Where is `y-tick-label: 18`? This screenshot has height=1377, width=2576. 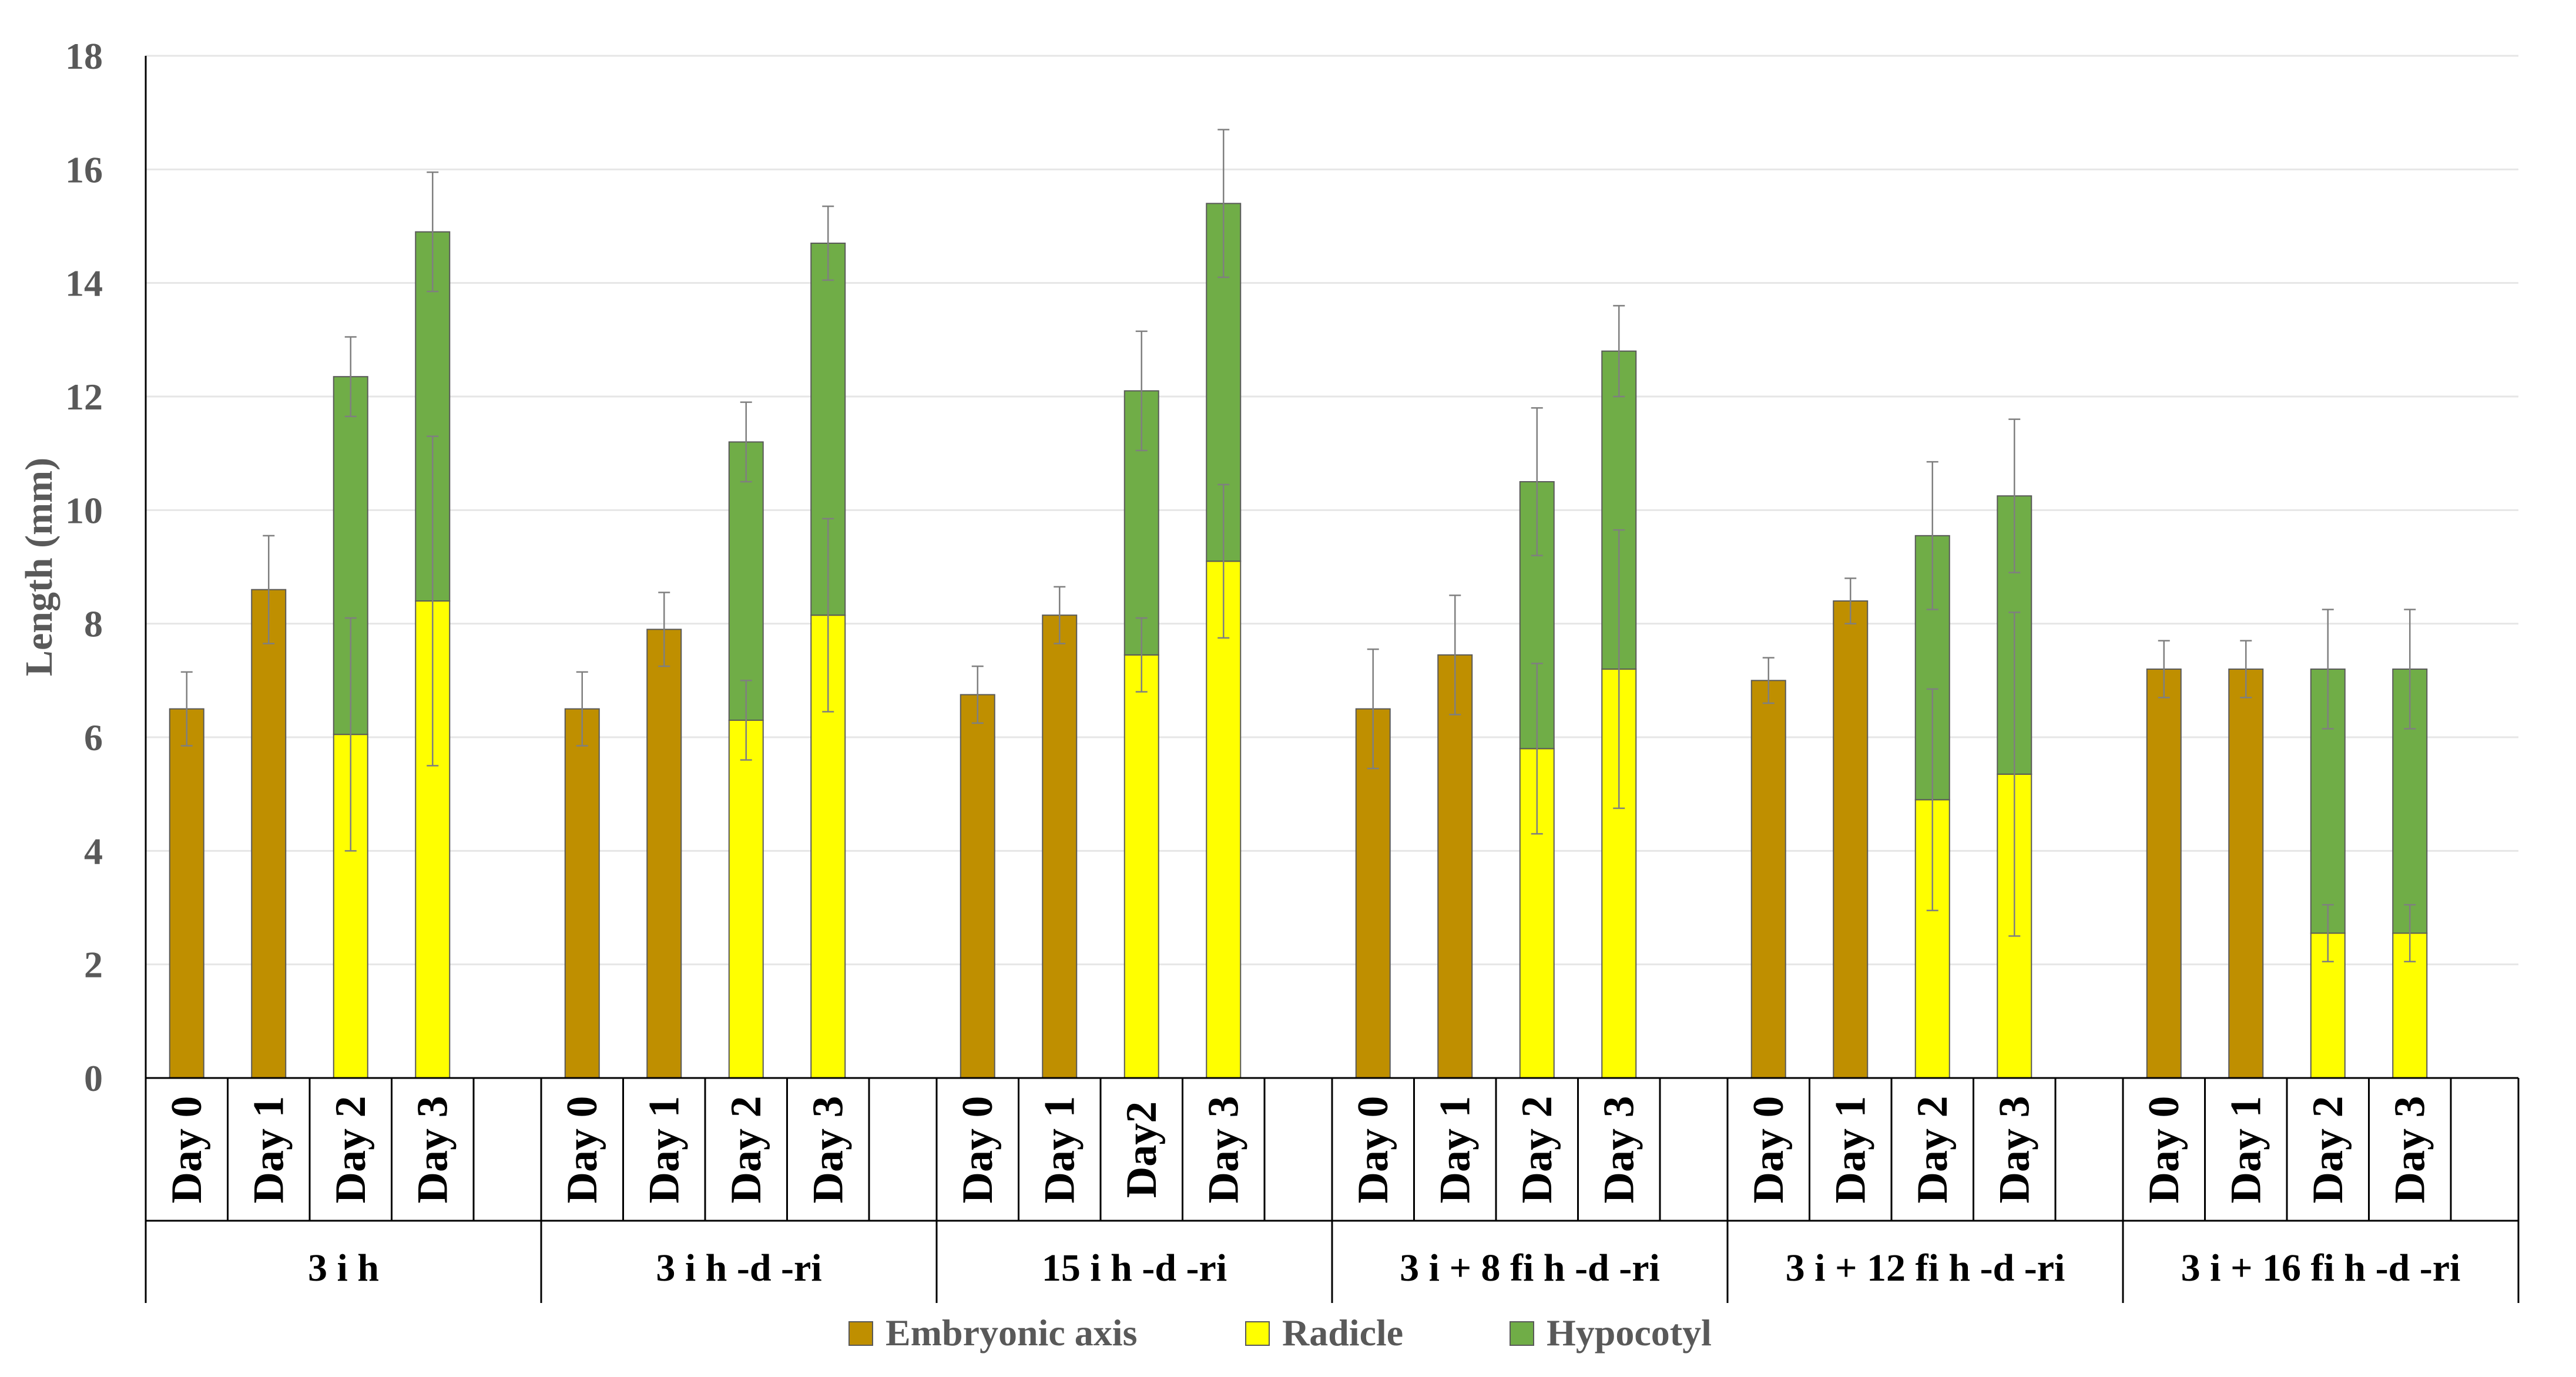 y-tick-label: 18 is located at coordinates (84, 56).